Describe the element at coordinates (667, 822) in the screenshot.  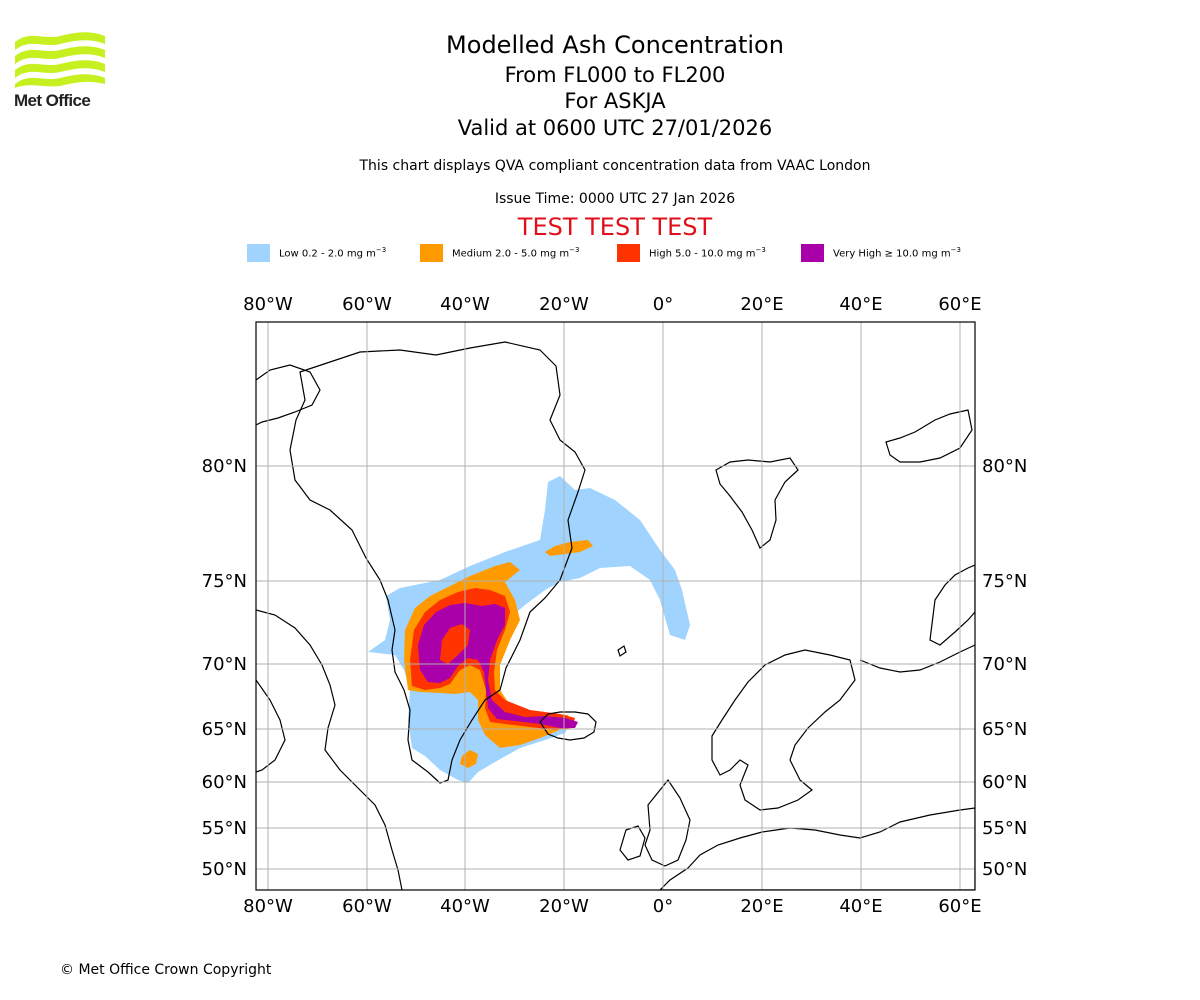
I see `british-isles-coast` at that location.